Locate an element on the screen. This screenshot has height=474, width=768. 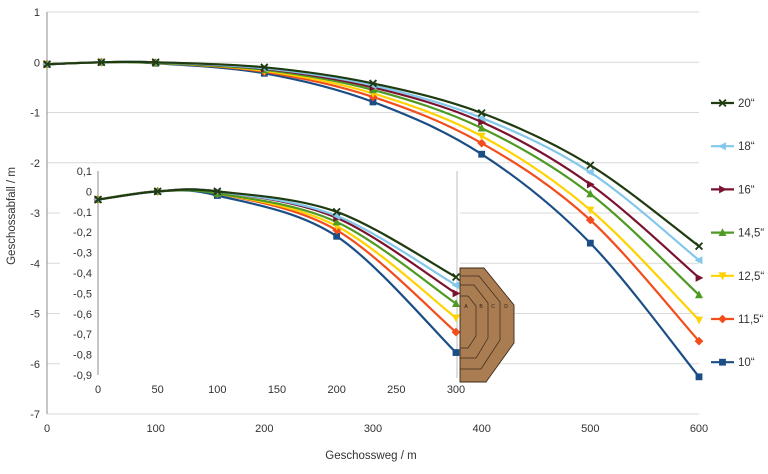
target-zone-label-b: B is located at coordinates (481, 307).